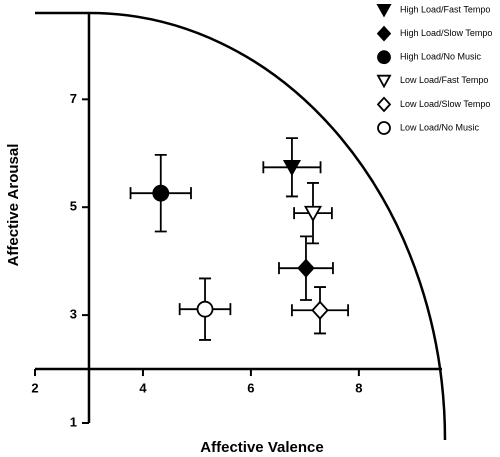  I want to click on legend-label: High Load/No Music, so click(441, 57).